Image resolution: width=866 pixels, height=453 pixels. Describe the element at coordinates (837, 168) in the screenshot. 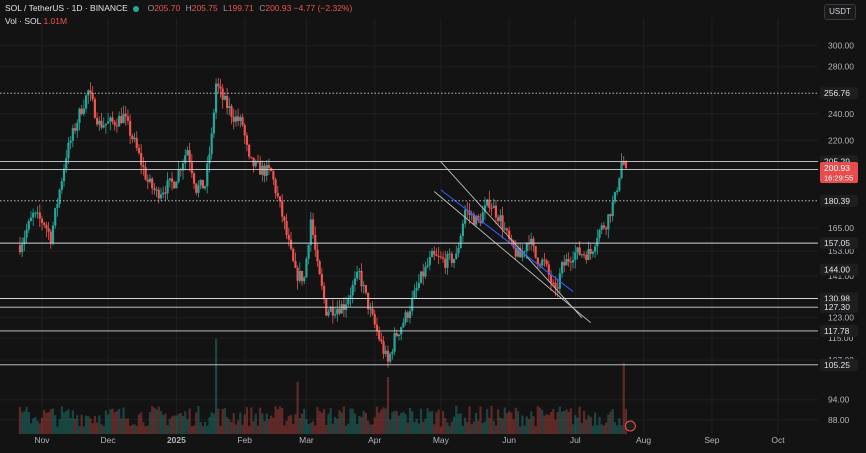

I see `last-price-label: 200.93` at that location.